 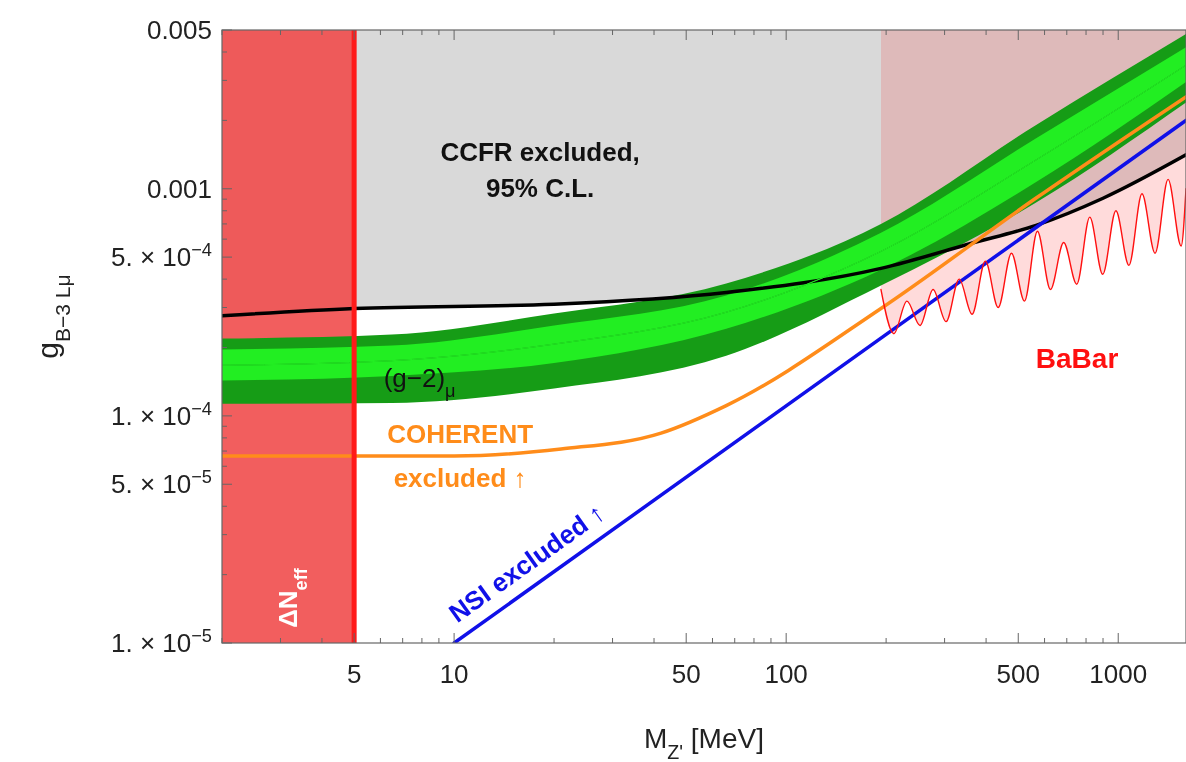 I want to click on x-tick-label: 10, so click(x=454, y=674).